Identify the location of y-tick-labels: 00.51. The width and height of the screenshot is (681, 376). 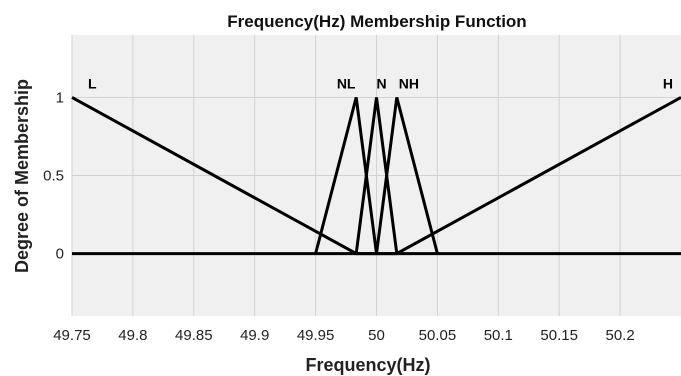
(53, 175).